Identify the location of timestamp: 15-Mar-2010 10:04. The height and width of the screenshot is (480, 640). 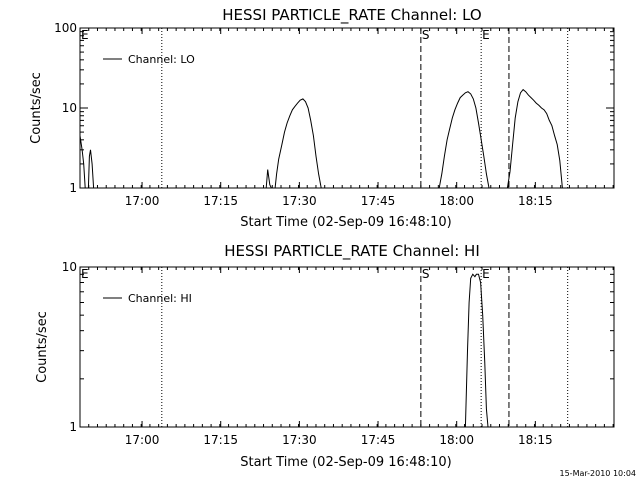
(598, 473).